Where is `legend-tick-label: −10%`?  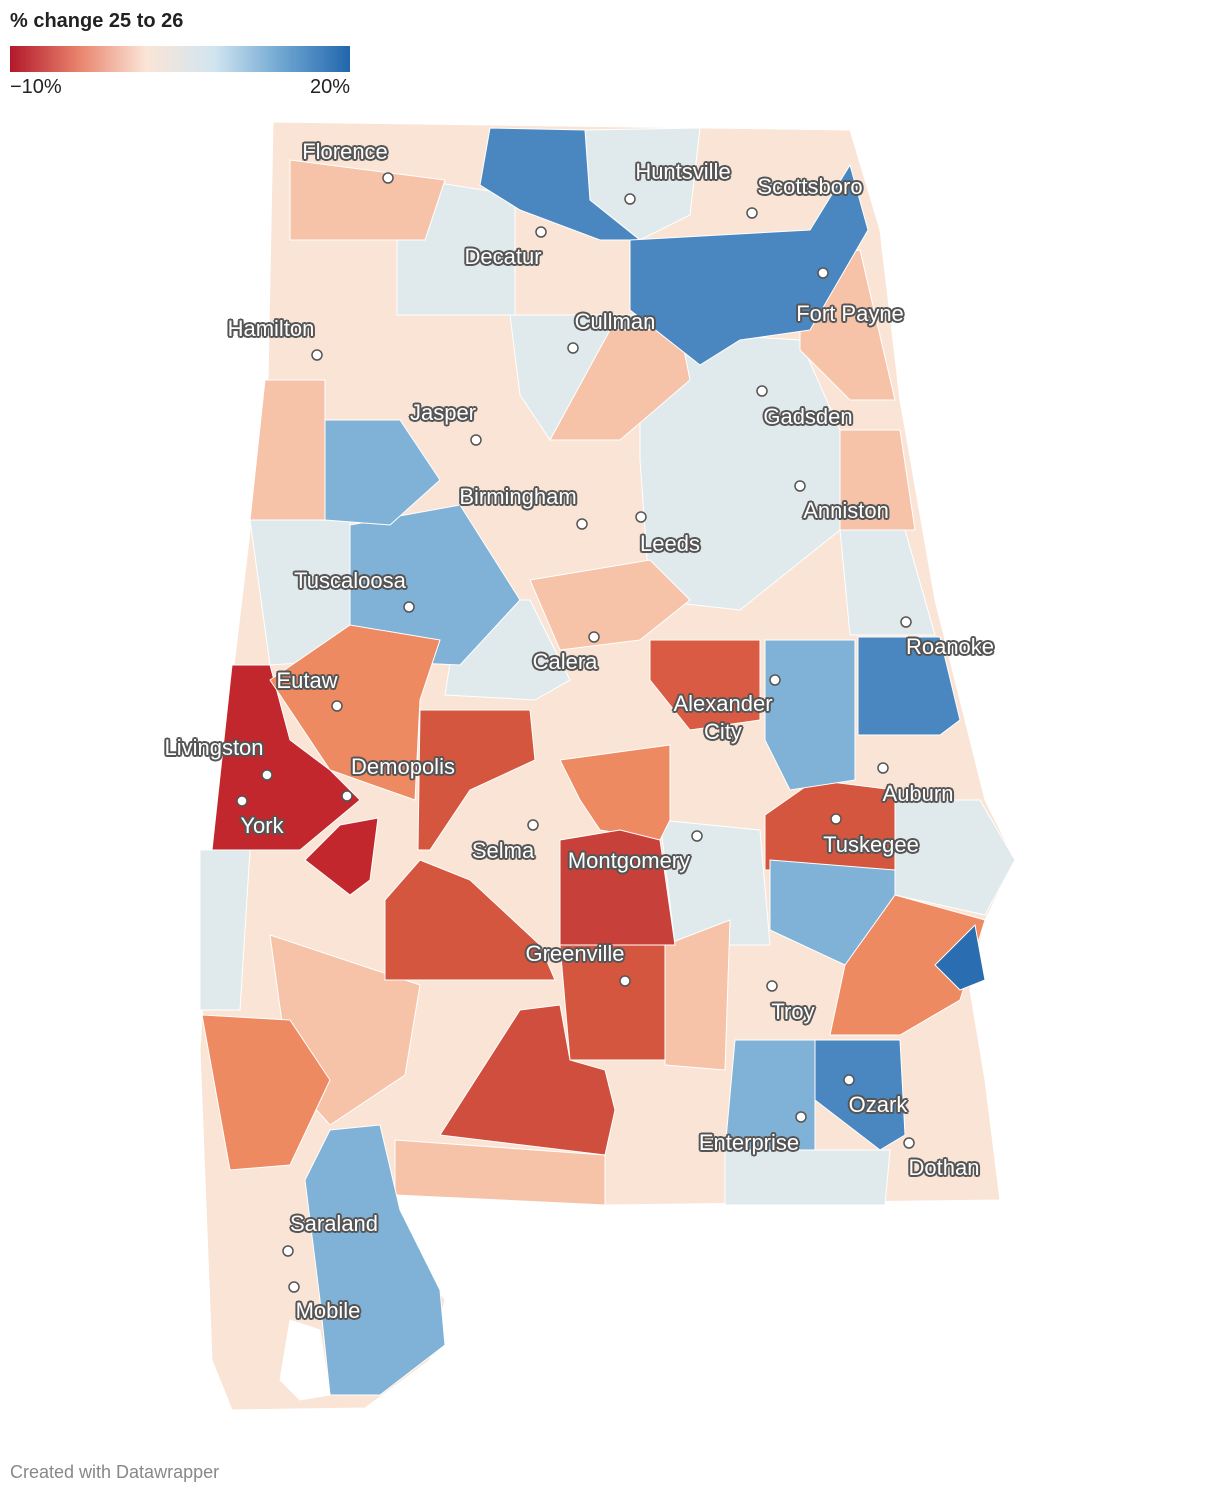
legend-tick-label: −10% is located at coordinates (36, 87).